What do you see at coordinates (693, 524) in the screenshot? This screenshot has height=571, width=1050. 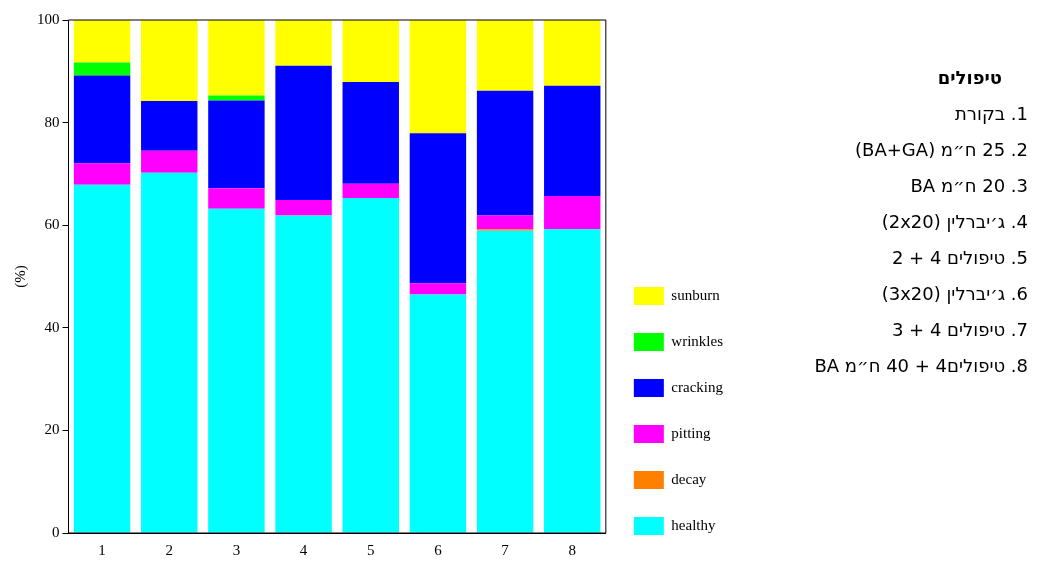 I see `legend-label: healthy` at bounding box center [693, 524].